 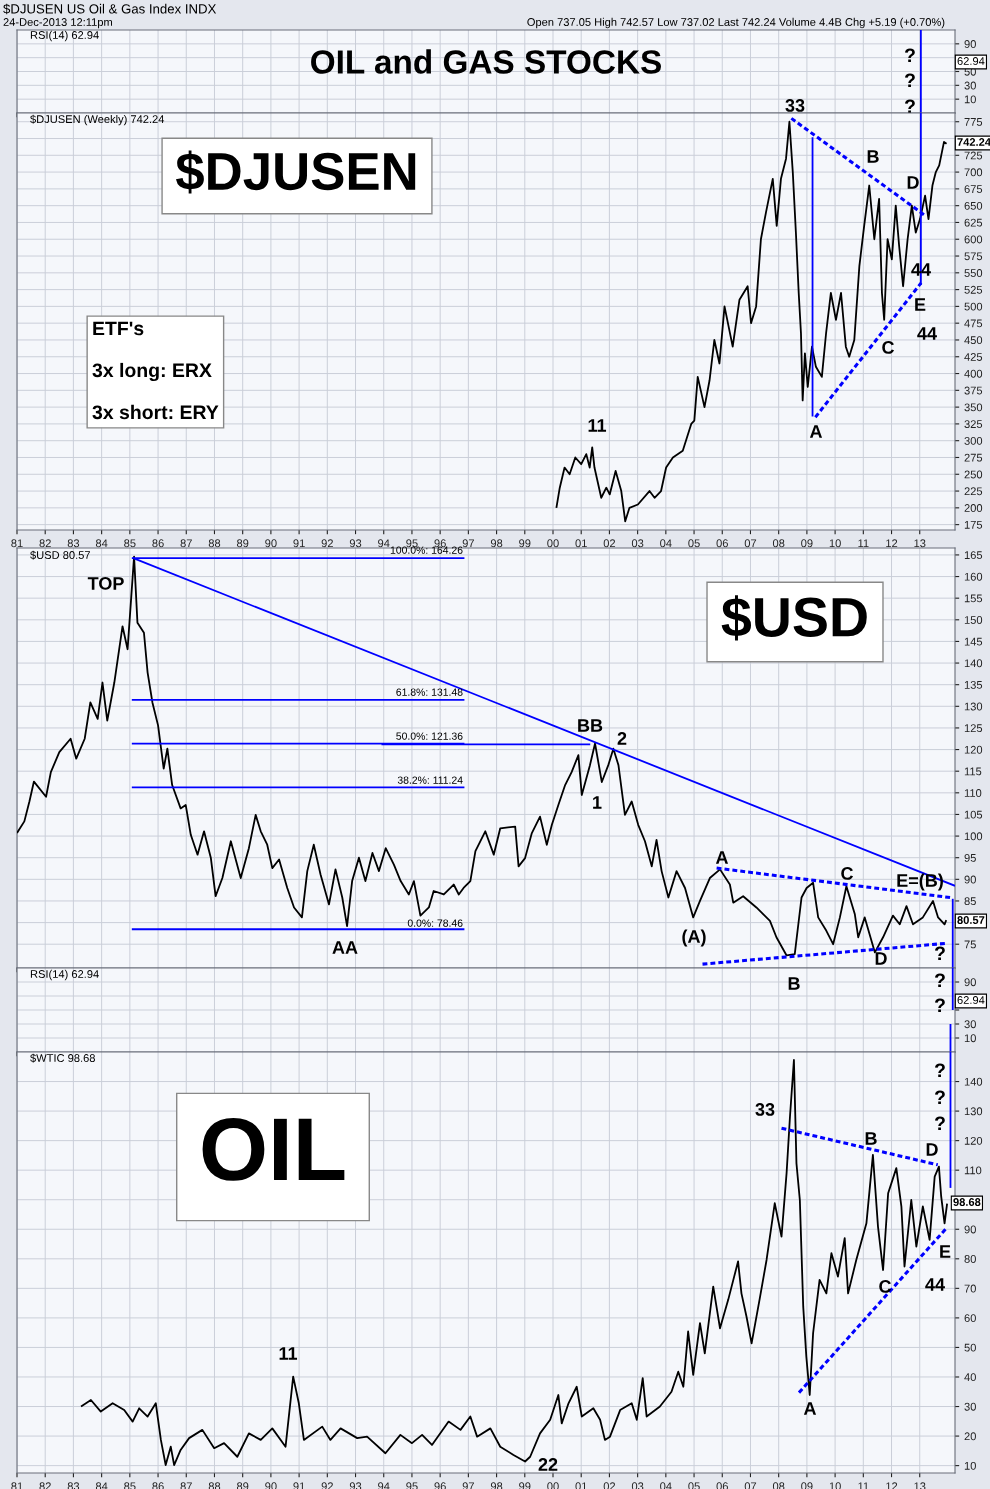 What do you see at coordinates (430, 780) in the screenshot?
I see `annotation: 38.2%: 111.24` at bounding box center [430, 780].